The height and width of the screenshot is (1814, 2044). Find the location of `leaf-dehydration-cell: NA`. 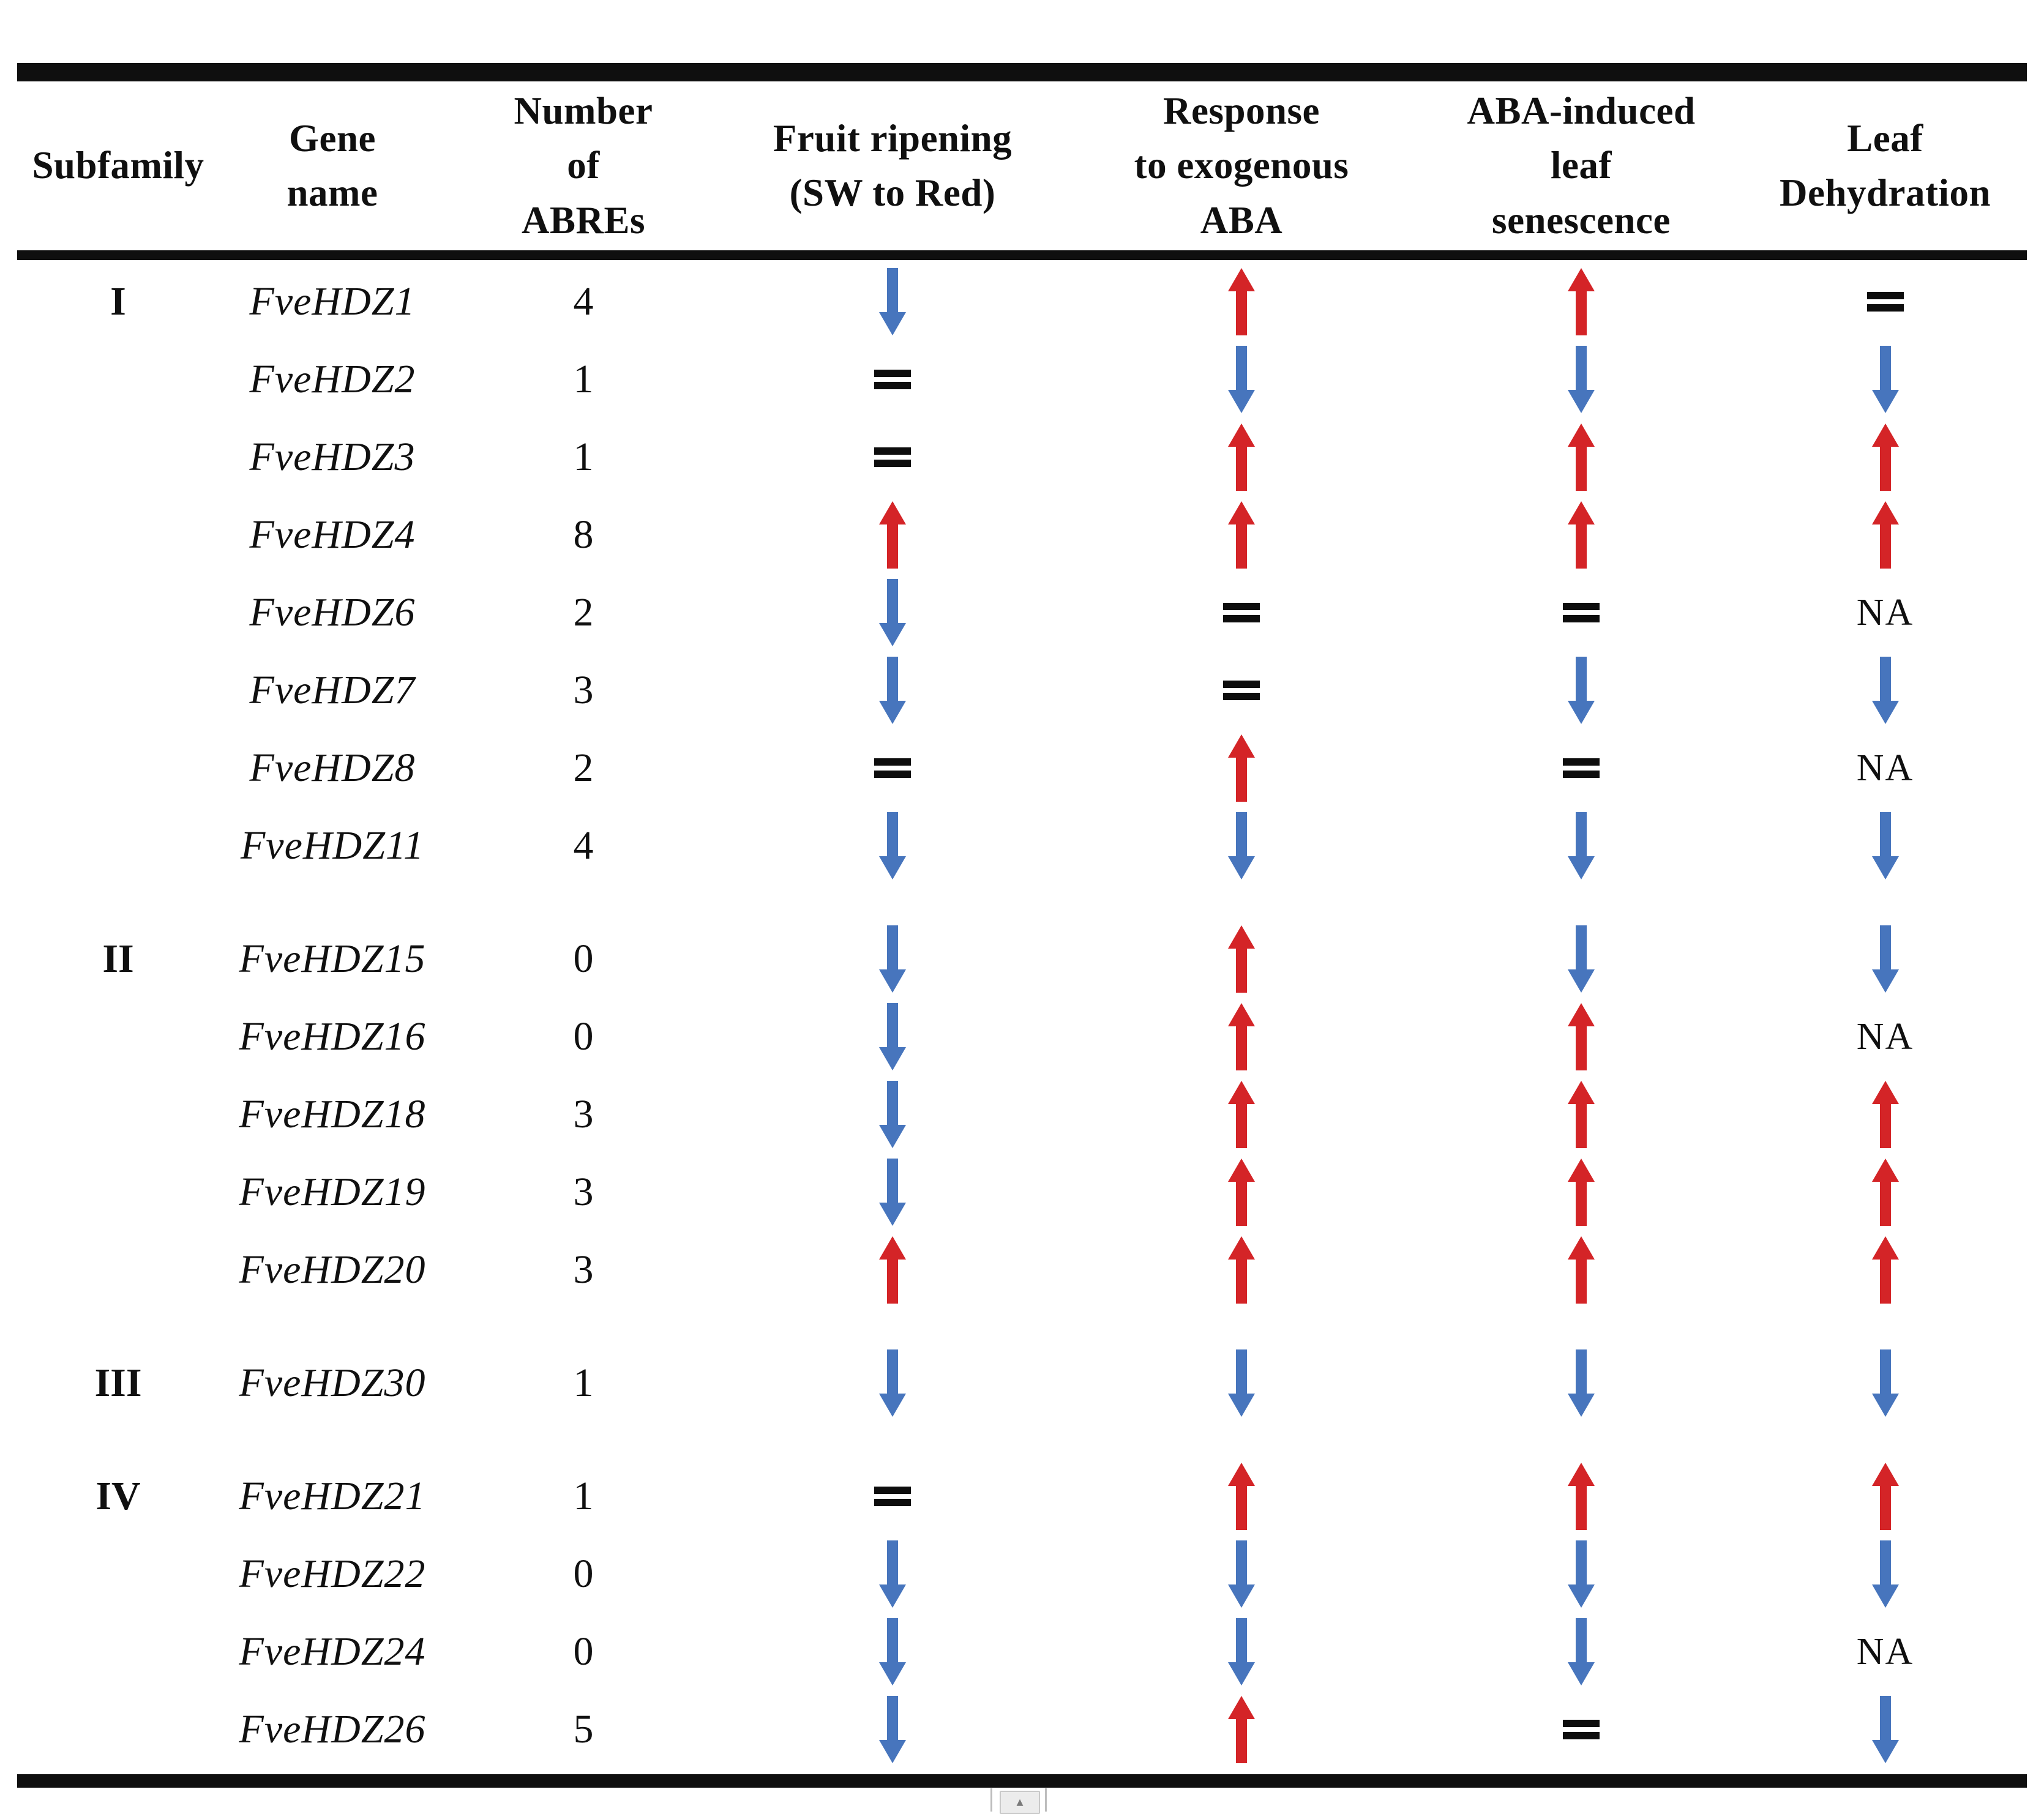

leaf-dehydration-cell: NA is located at coordinates (1885, 613).